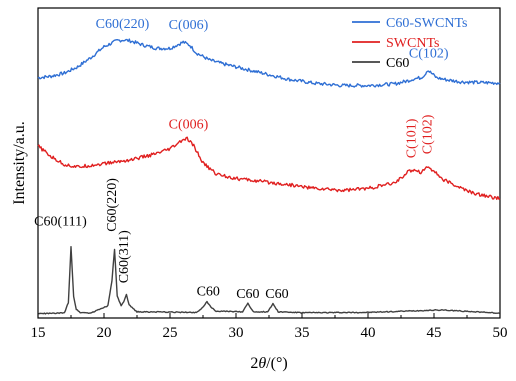 This screenshot has width=516, height=381. What do you see at coordinates (302, 333) in the screenshot?
I see `x-tick-label: 35` at bounding box center [302, 333].